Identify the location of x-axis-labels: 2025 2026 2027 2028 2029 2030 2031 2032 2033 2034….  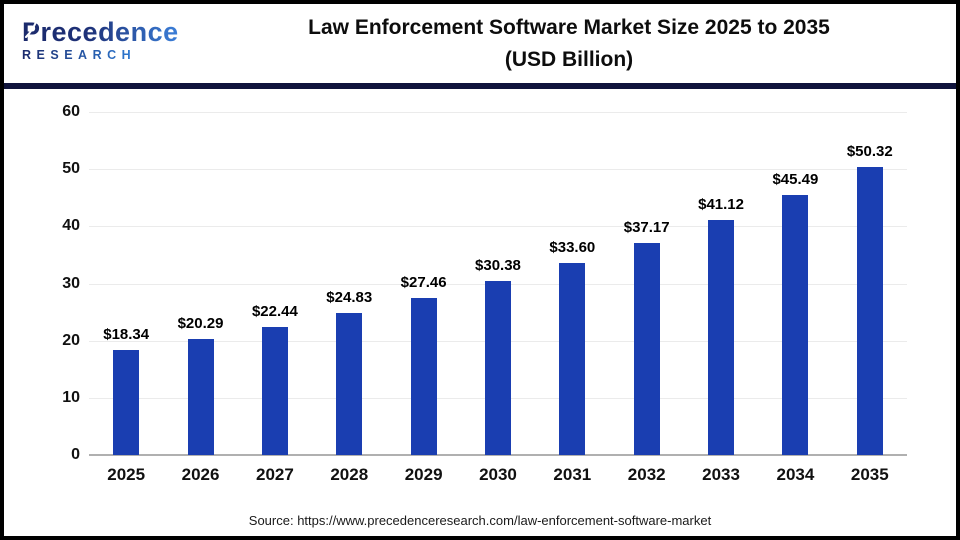
(498, 475).